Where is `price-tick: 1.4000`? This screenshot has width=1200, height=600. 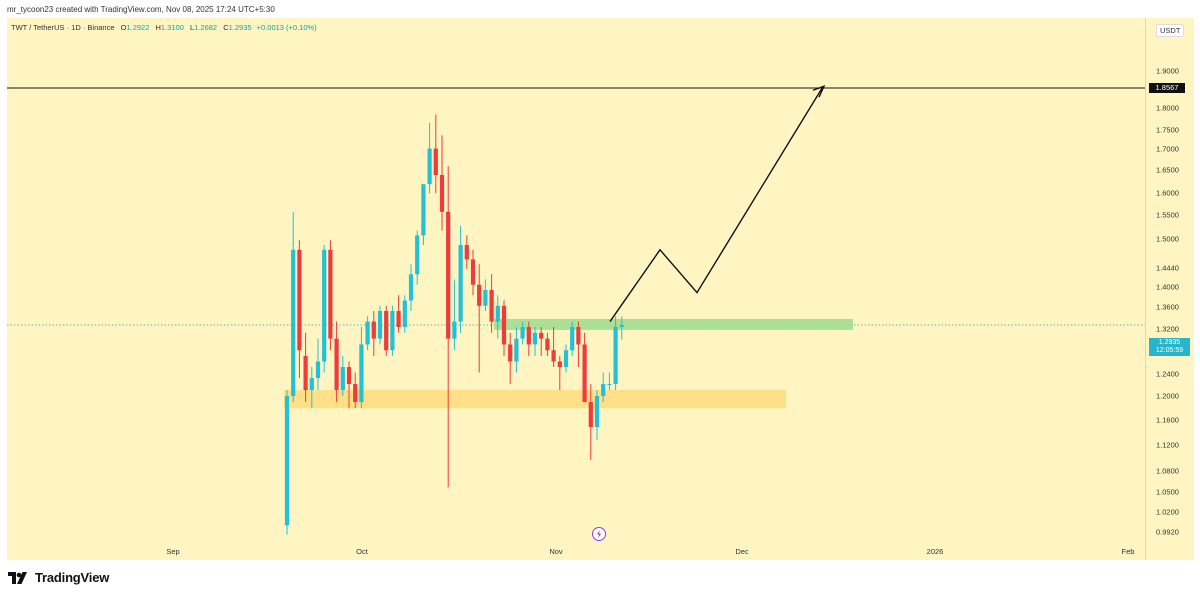 price-tick: 1.4000 is located at coordinates (1167, 287).